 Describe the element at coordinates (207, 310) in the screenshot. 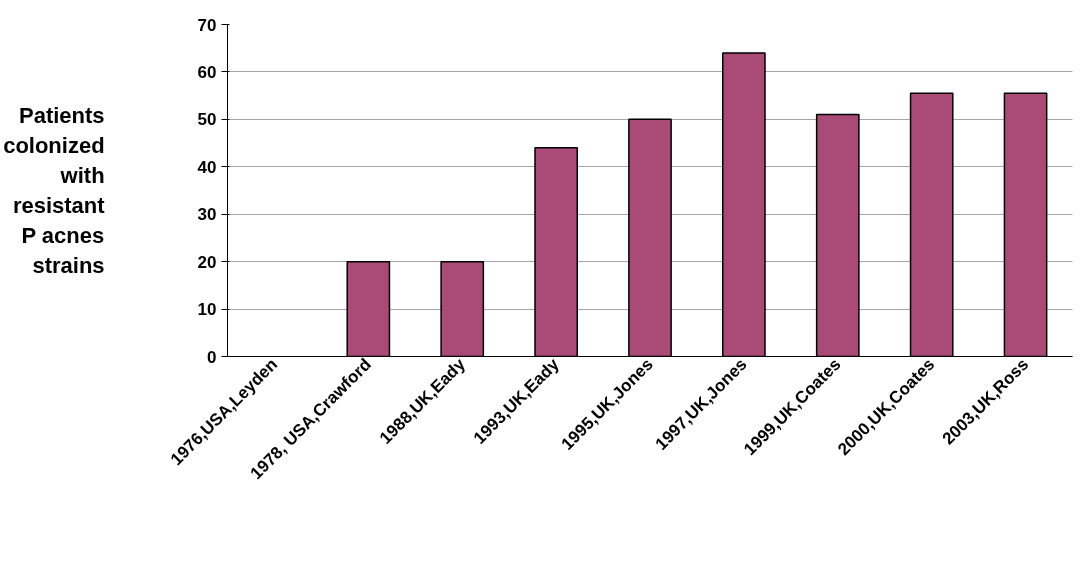

I see `y-tick-label: 10` at that location.